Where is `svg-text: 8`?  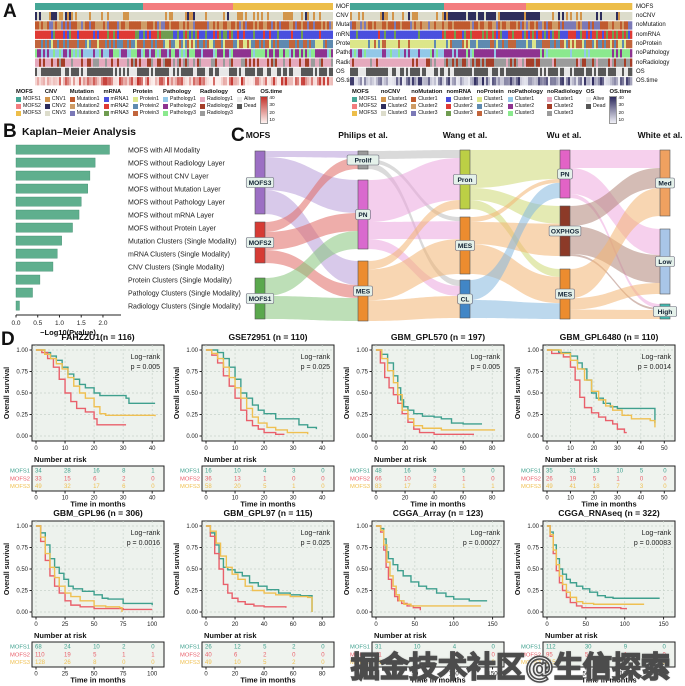 svg-text: 8 is located at coordinates (124, 472).